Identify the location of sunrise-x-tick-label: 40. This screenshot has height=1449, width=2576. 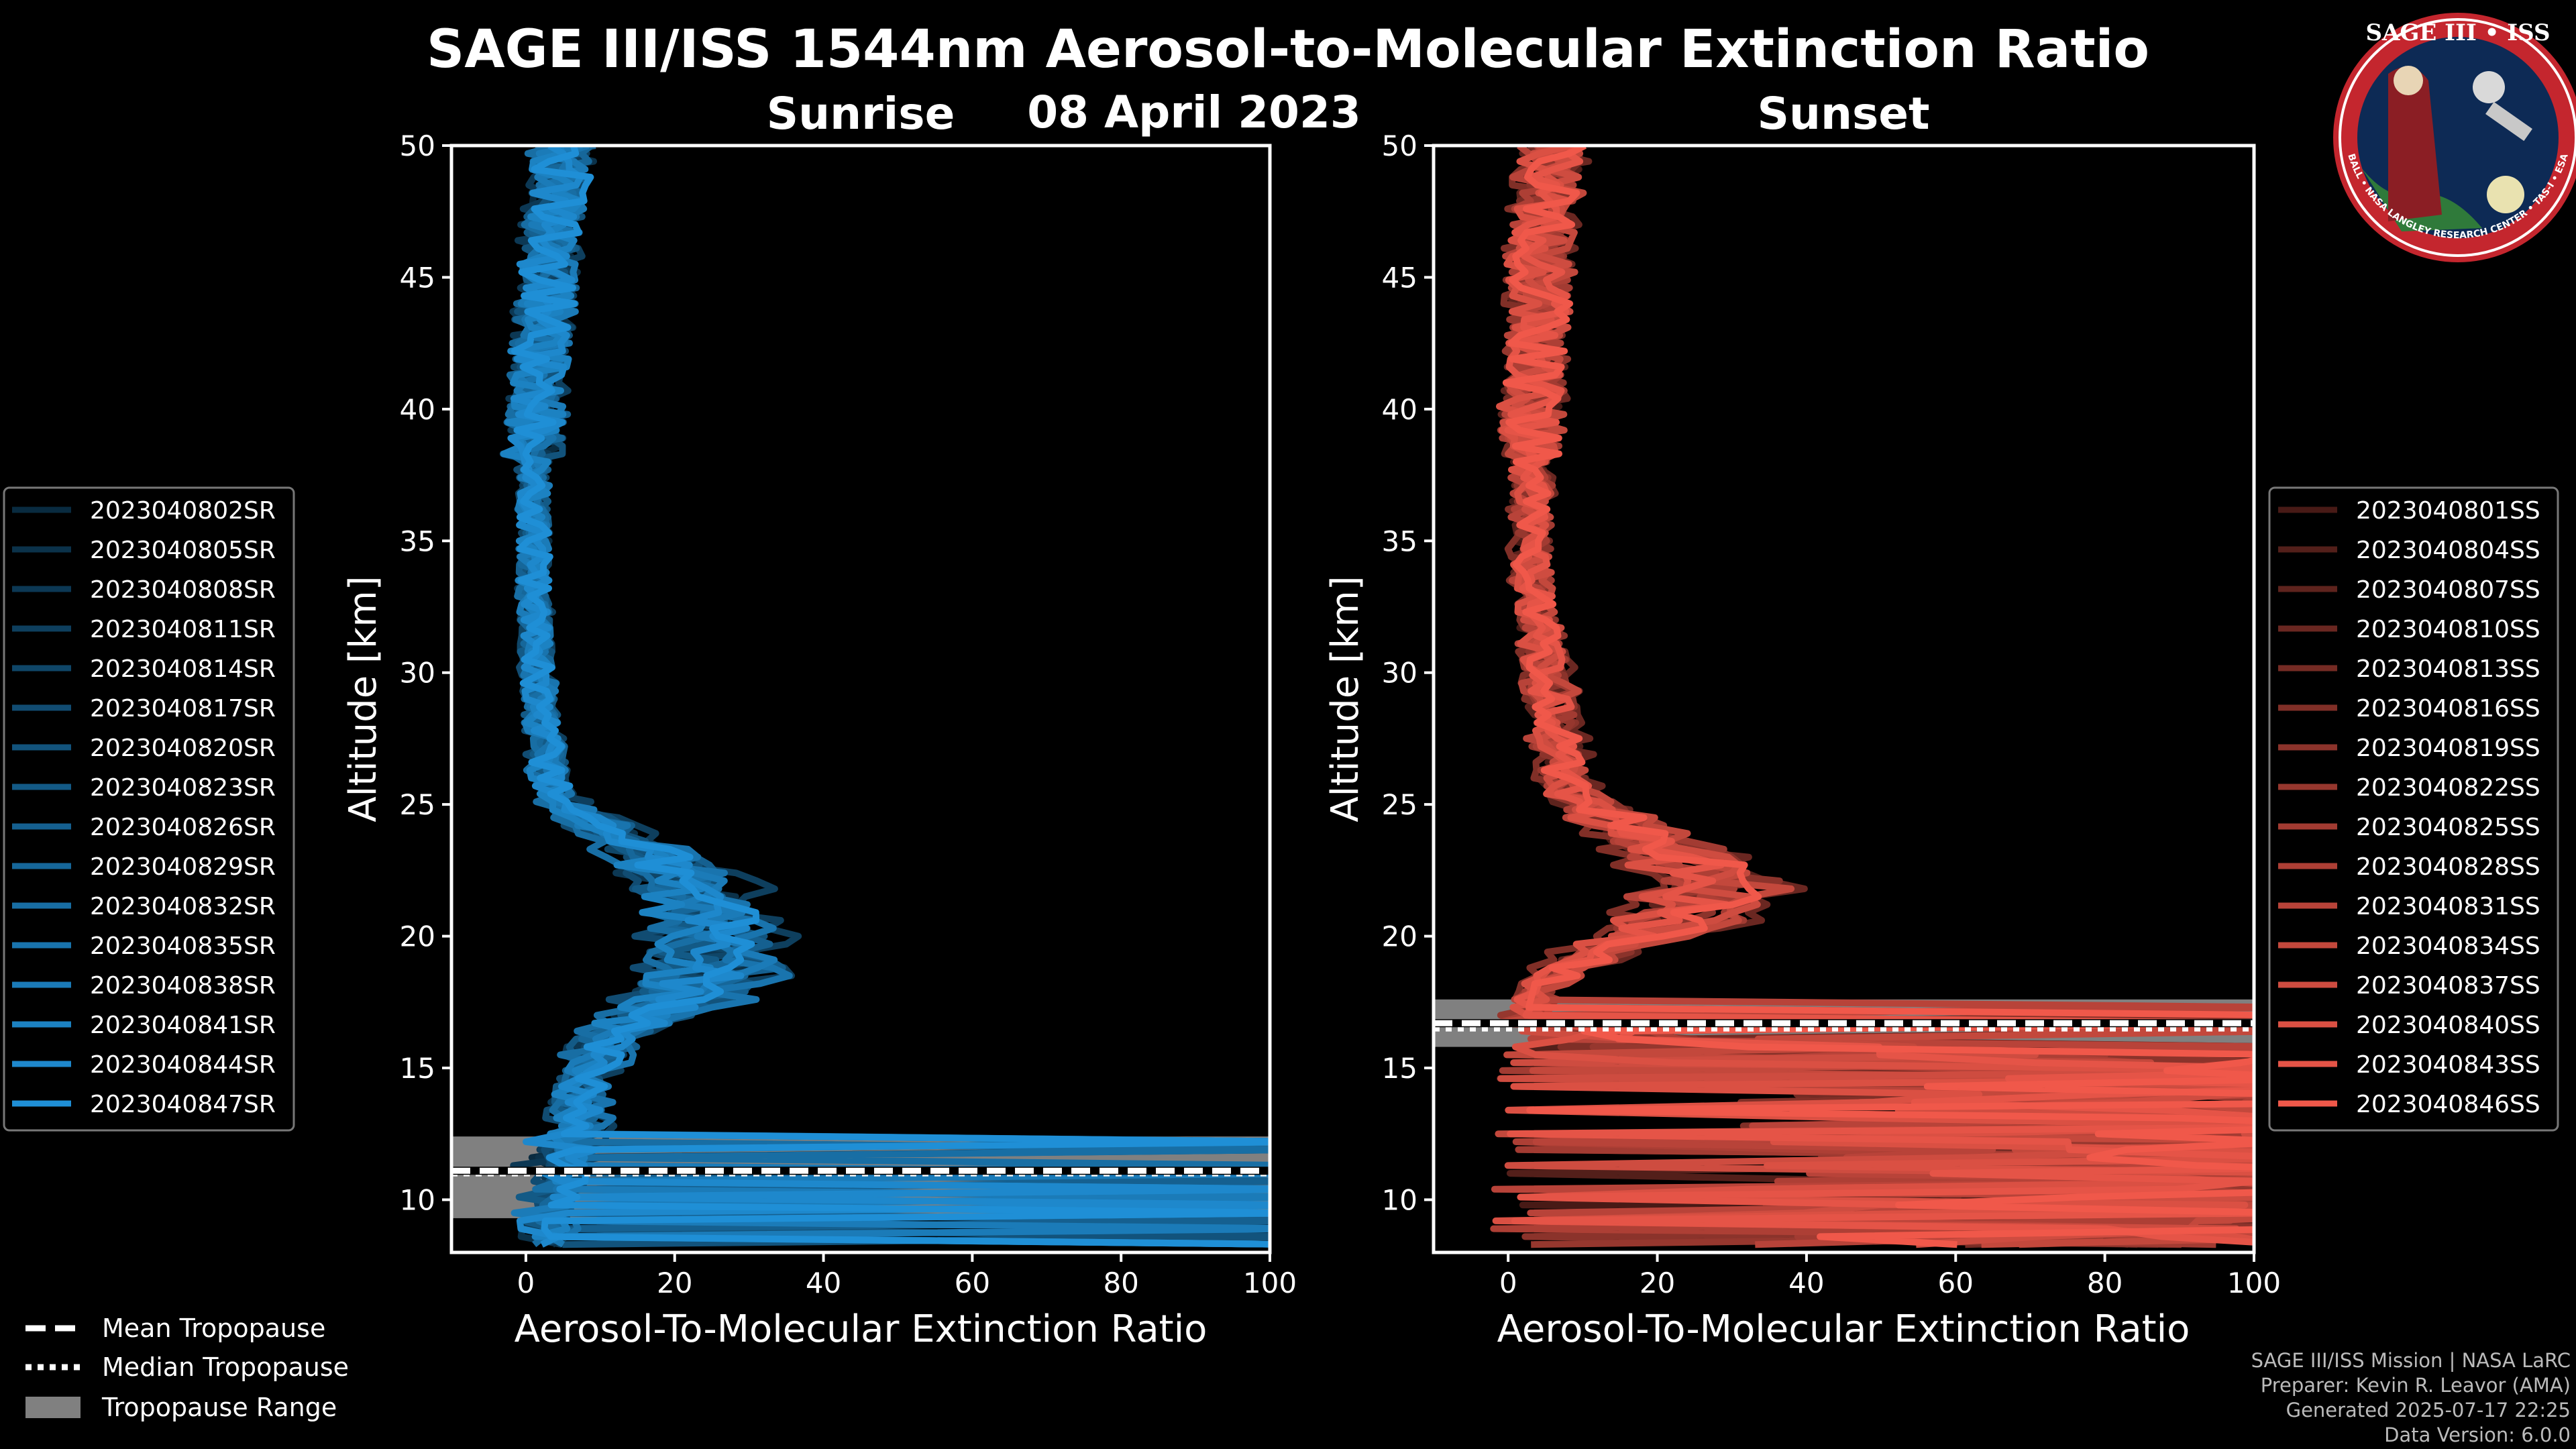
(823, 1283).